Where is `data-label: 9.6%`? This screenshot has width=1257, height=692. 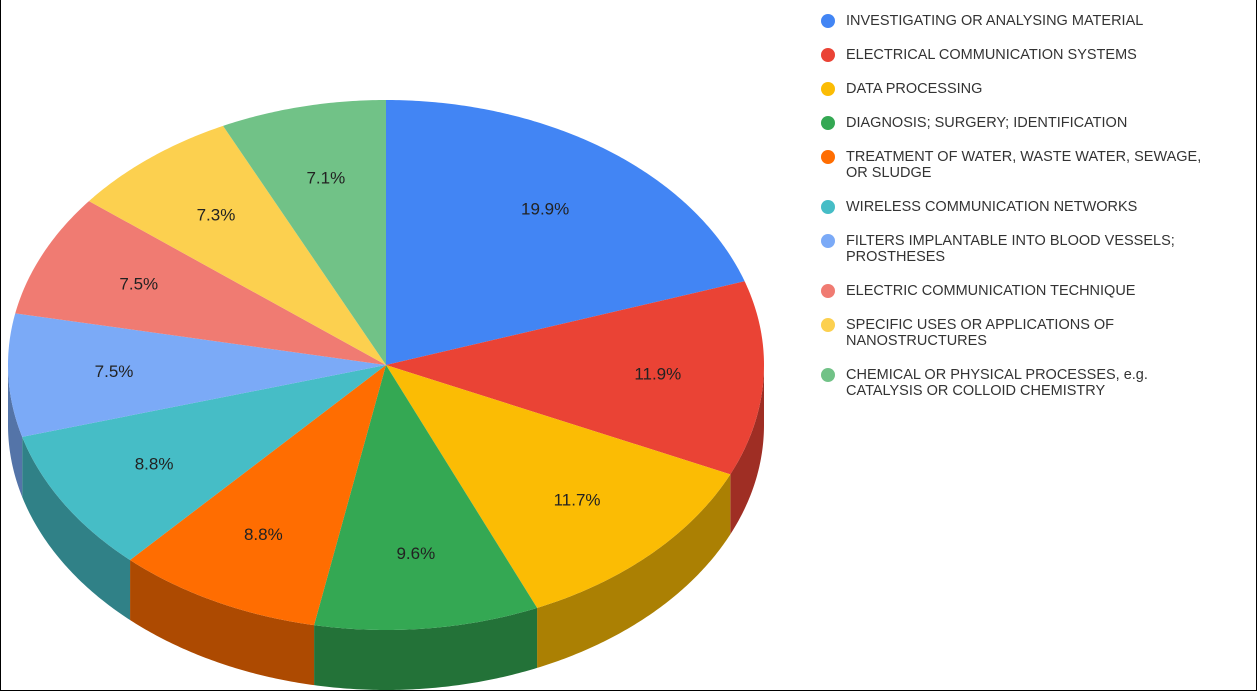 data-label: 9.6% is located at coordinates (415, 553).